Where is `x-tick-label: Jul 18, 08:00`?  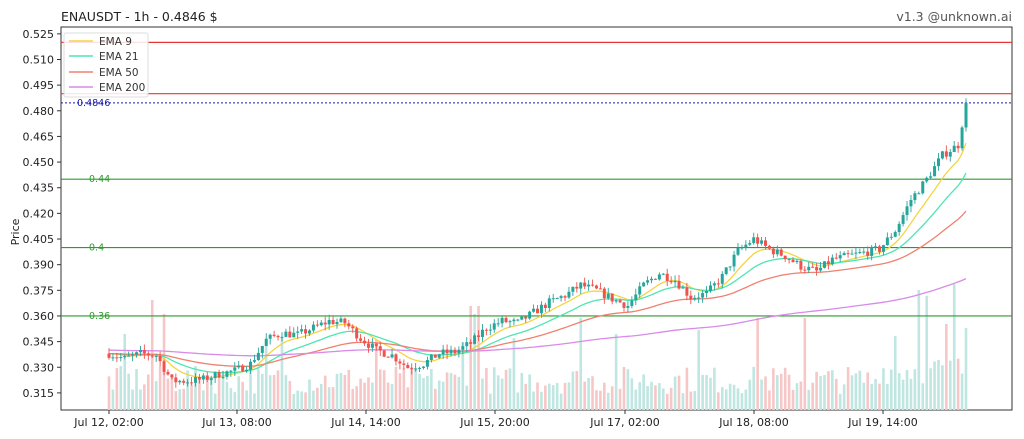
x-tick-label: Jul 18, 08:00 is located at coordinates (753, 422).